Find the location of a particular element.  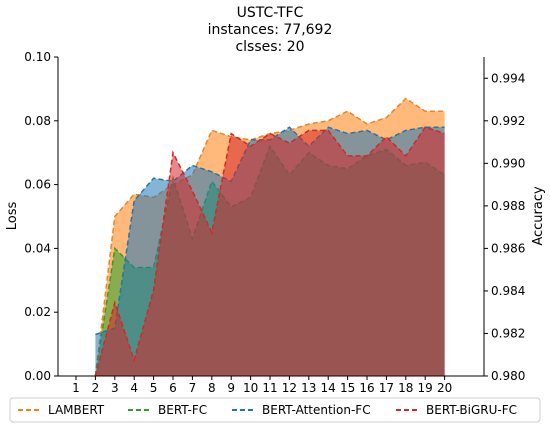

y-right-tick-label: 0.994 is located at coordinates (508, 78).